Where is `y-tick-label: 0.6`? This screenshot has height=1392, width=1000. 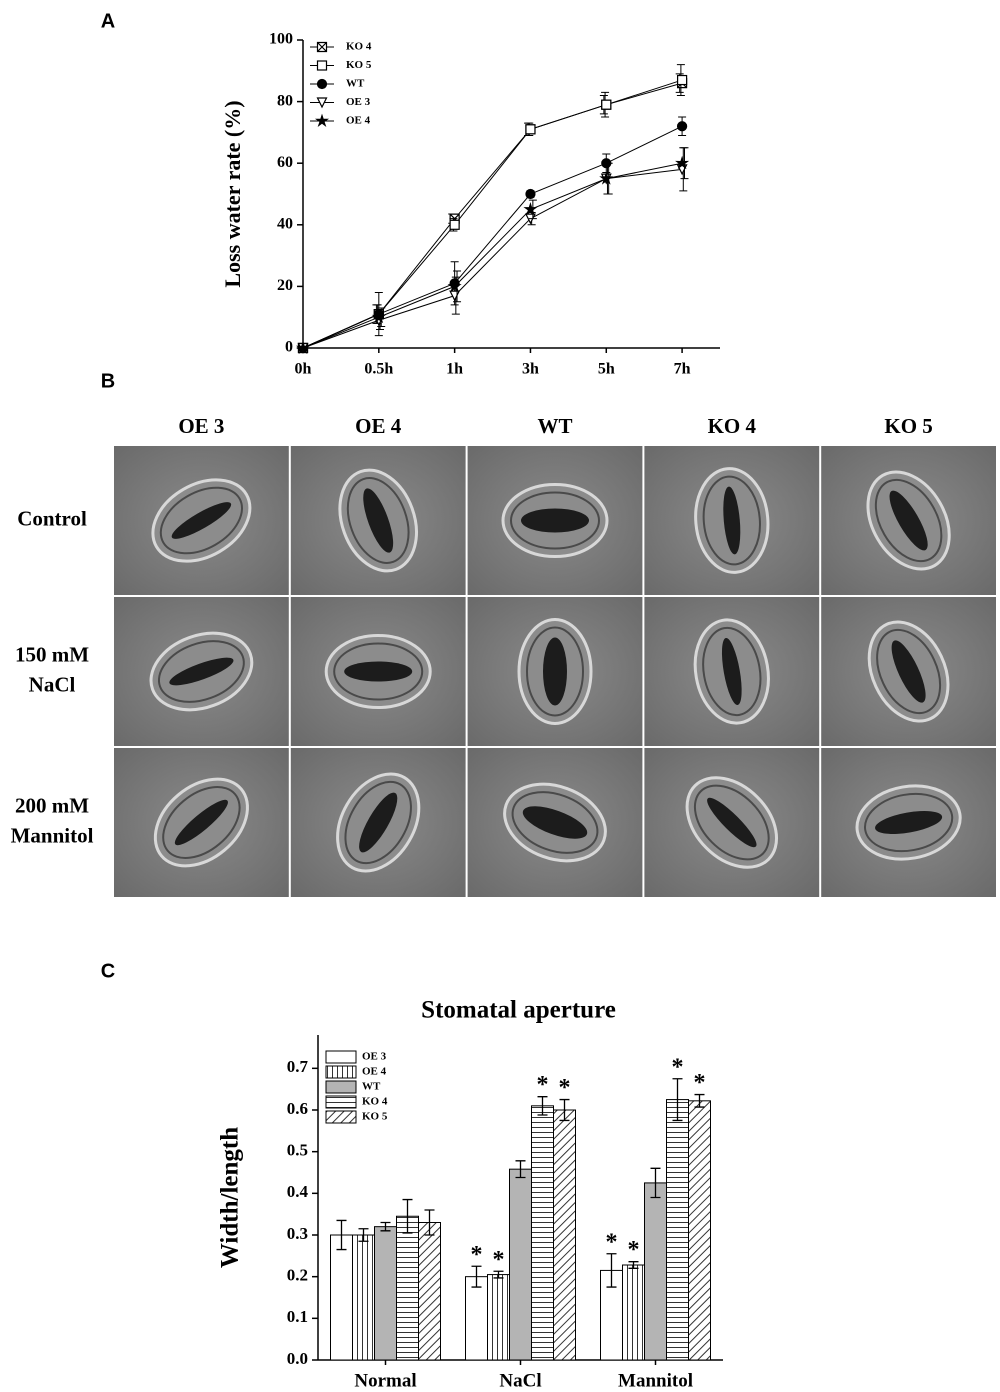 y-tick-label: 0.6 is located at coordinates (297, 1108).